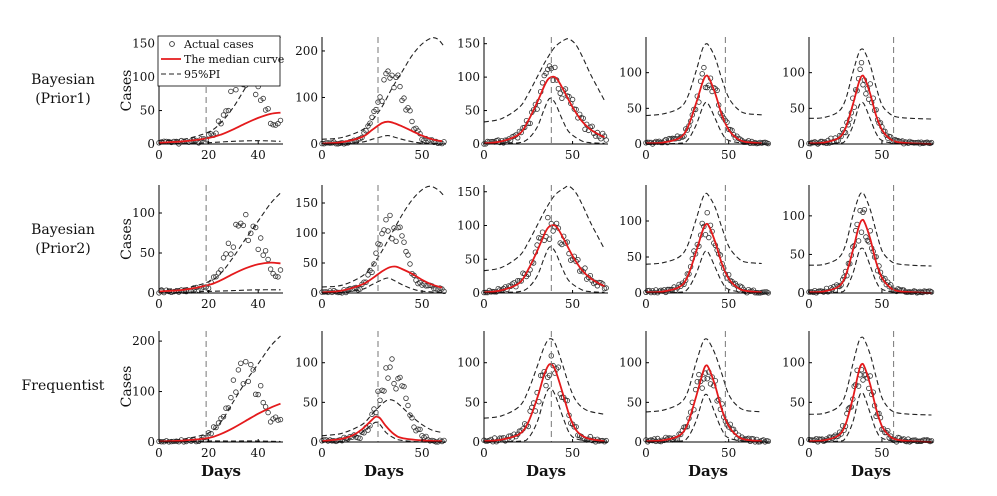 This screenshot has width=997, height=496. I want to click on legend: Actual cases The median curve 95%PI, so click(220, 61).